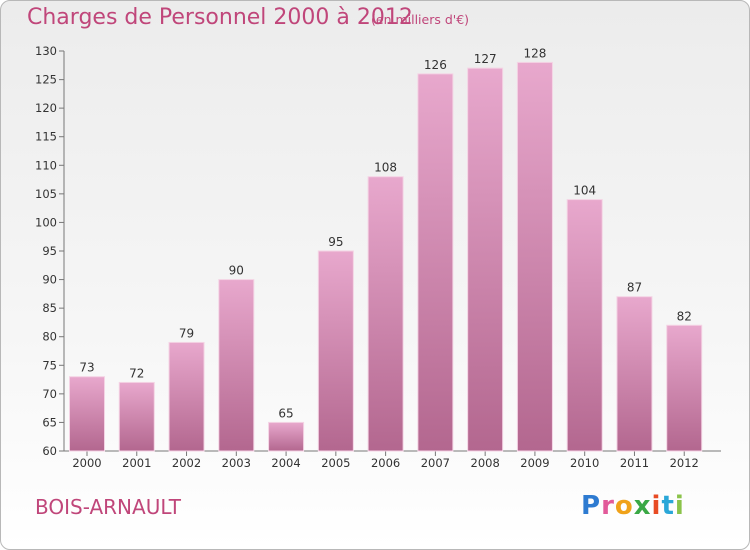  Describe the element at coordinates (634, 374) in the screenshot. I see `bar-2011` at that location.